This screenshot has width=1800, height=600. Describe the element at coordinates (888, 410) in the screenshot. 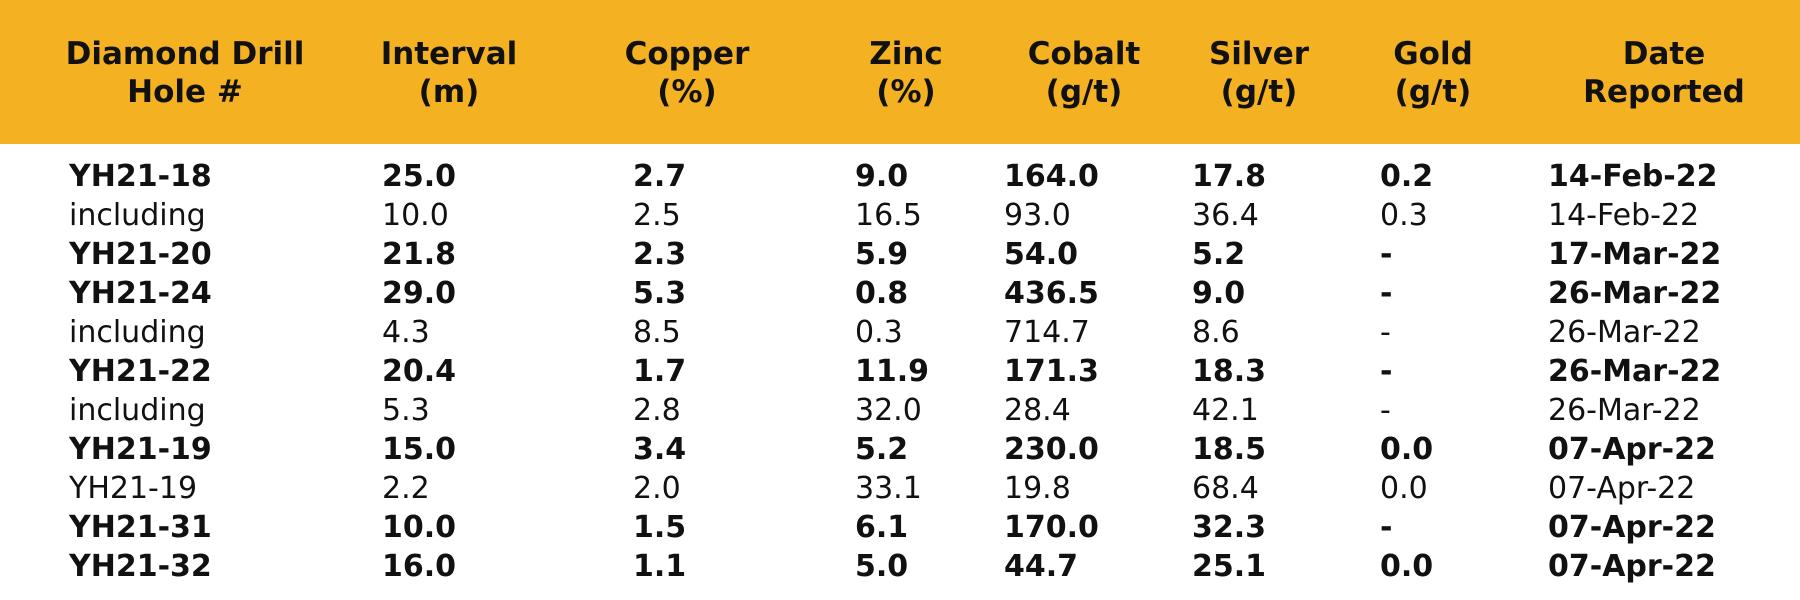

I see `table-cell: 32.0` at that location.